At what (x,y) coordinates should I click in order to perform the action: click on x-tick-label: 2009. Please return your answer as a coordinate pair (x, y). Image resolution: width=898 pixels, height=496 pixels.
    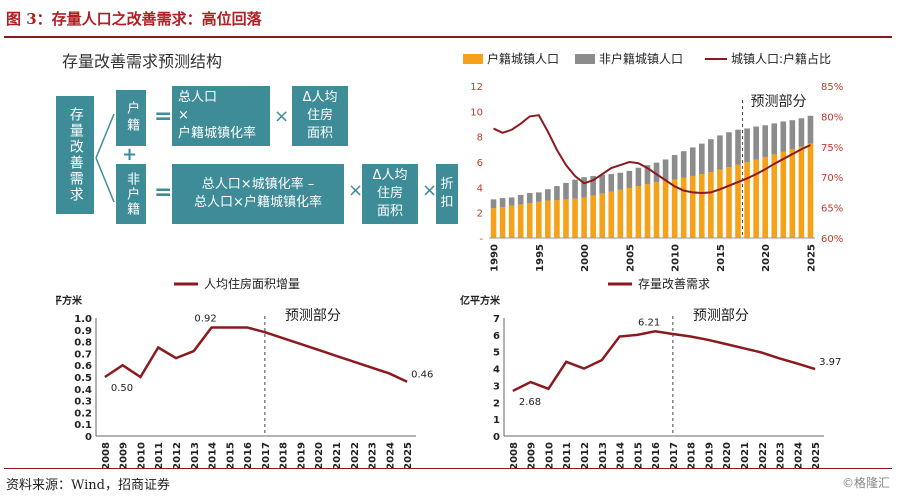
    Looking at the image, I should click on (532, 455).